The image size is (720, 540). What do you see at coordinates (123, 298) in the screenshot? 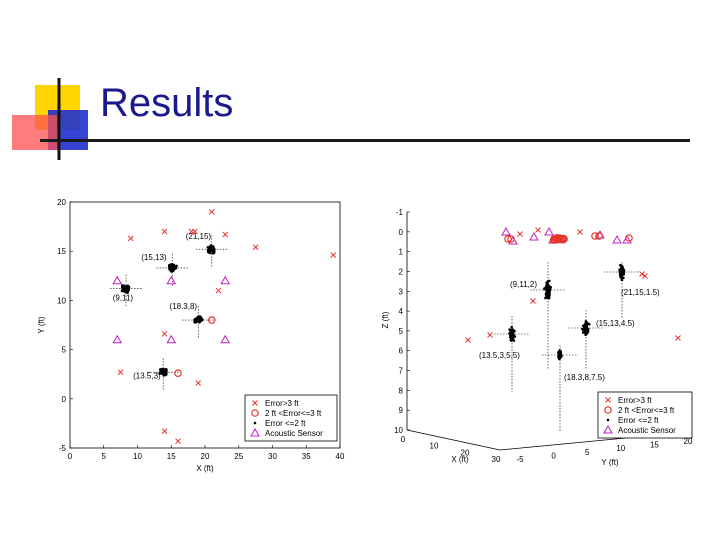
I see `annotation-label: (9,11)` at bounding box center [123, 298].